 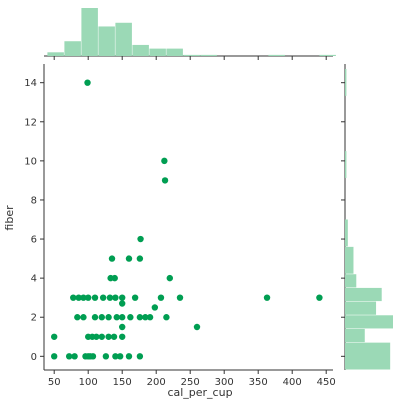 I want to click on y-tick-label: 8, so click(x=34, y=200).